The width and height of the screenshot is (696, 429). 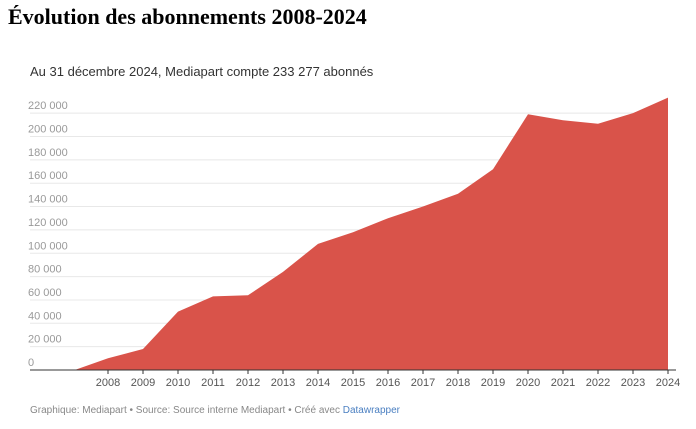 What do you see at coordinates (668, 383) in the screenshot?
I see `x-tick-label: 2024` at bounding box center [668, 383].